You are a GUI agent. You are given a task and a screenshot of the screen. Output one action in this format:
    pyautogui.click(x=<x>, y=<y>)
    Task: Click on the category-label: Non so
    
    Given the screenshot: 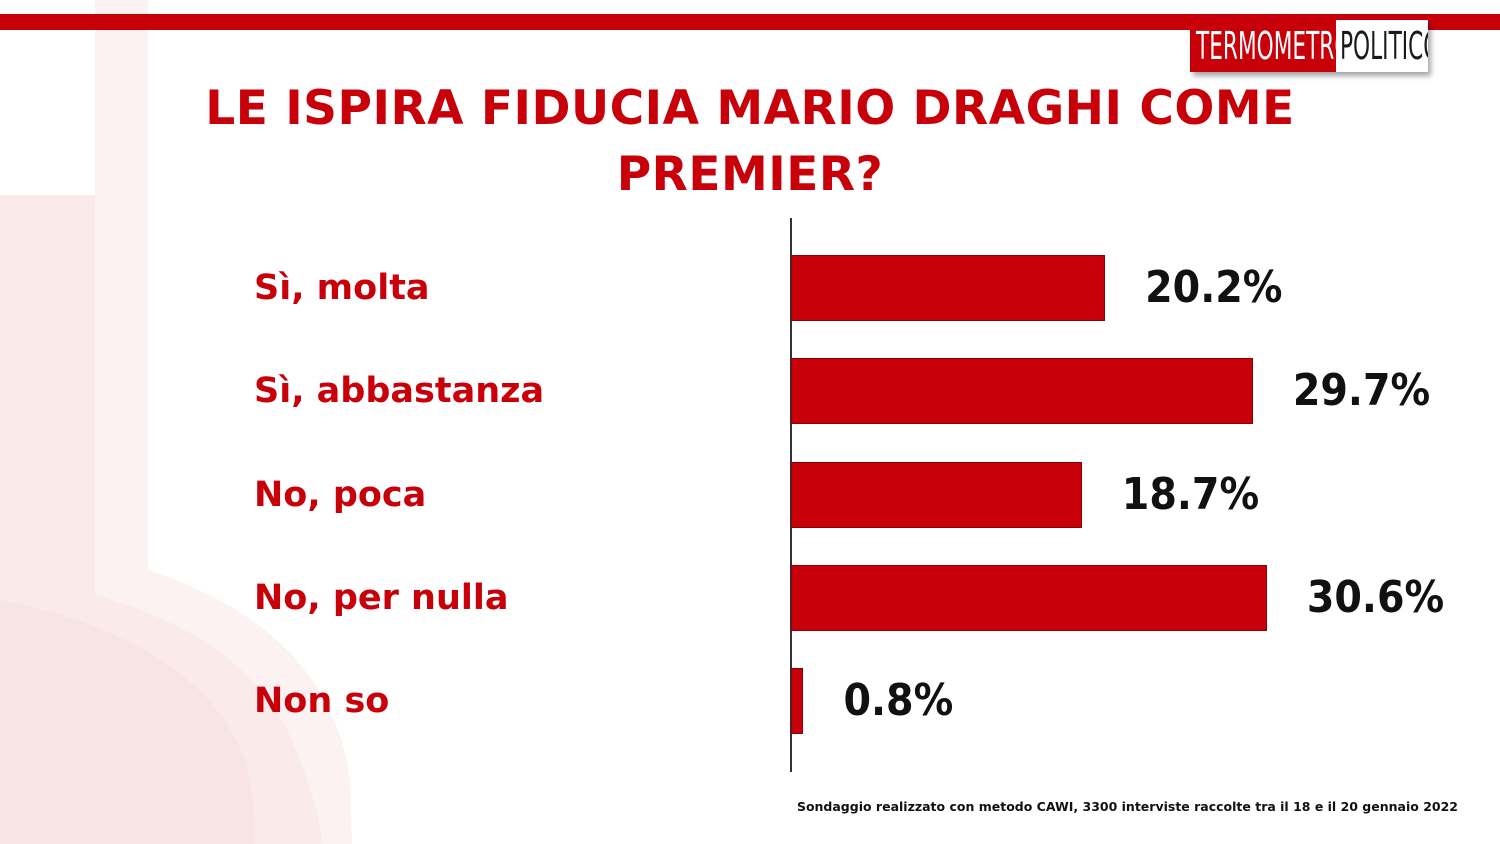 What is the action you would take?
    pyautogui.click(x=322, y=701)
    